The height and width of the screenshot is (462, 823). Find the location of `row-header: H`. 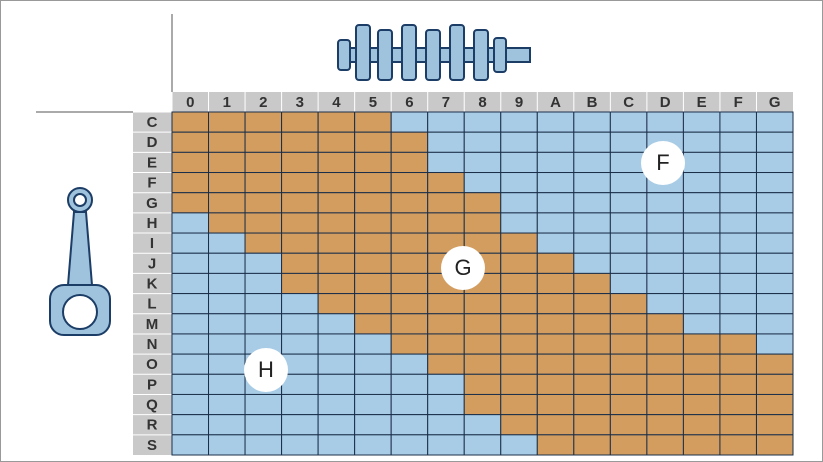

row-header: H is located at coordinates (152, 223).